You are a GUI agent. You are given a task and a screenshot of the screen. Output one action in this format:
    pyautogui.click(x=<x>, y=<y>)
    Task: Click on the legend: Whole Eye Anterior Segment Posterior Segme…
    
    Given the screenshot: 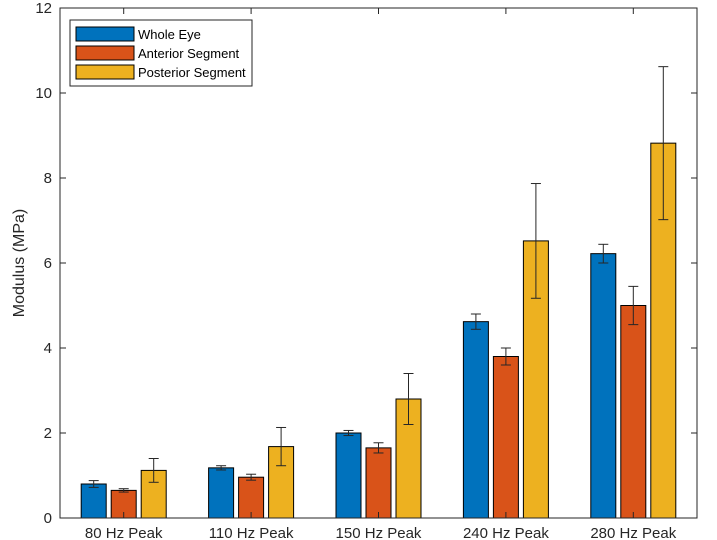 What is the action you would take?
    pyautogui.click(x=161, y=53)
    